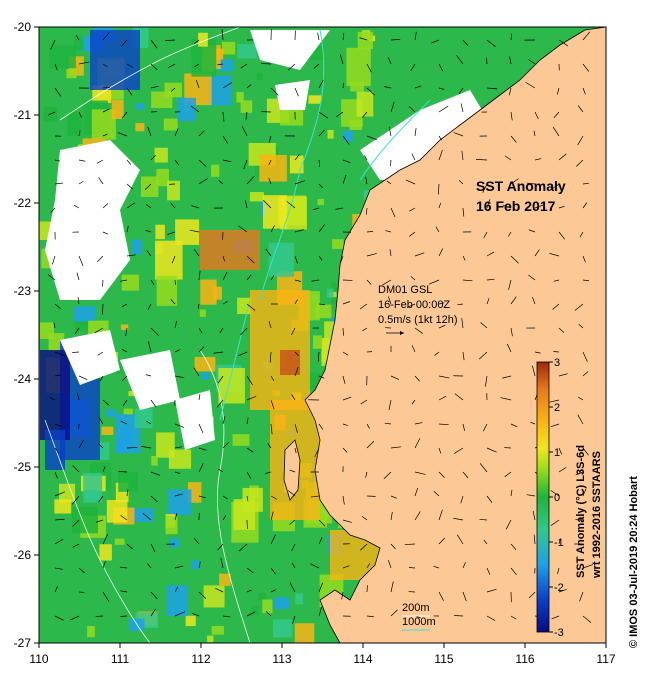 This screenshot has height=684, width=647. Describe the element at coordinates (23, 467) in the screenshot. I see `y-tick-label: -25` at that location.